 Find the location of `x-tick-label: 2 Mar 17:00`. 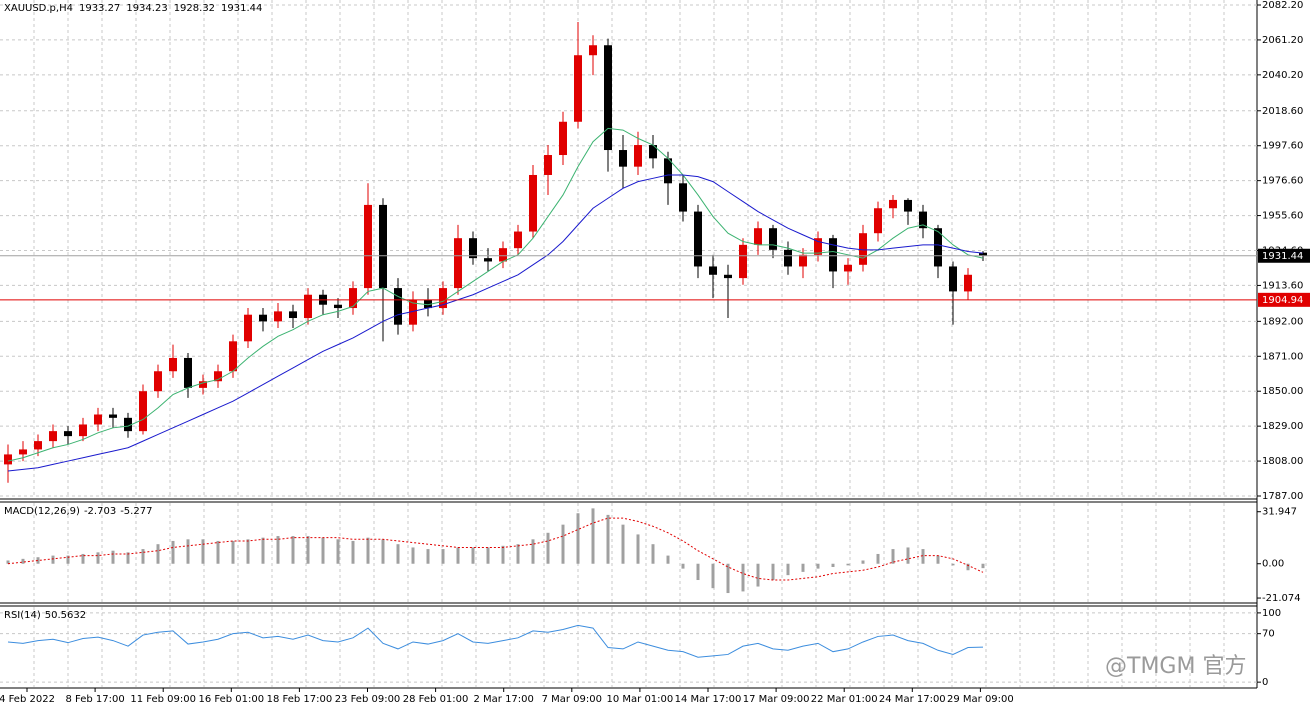

x-tick-label: 2 Mar 17:00 is located at coordinates (503, 699).